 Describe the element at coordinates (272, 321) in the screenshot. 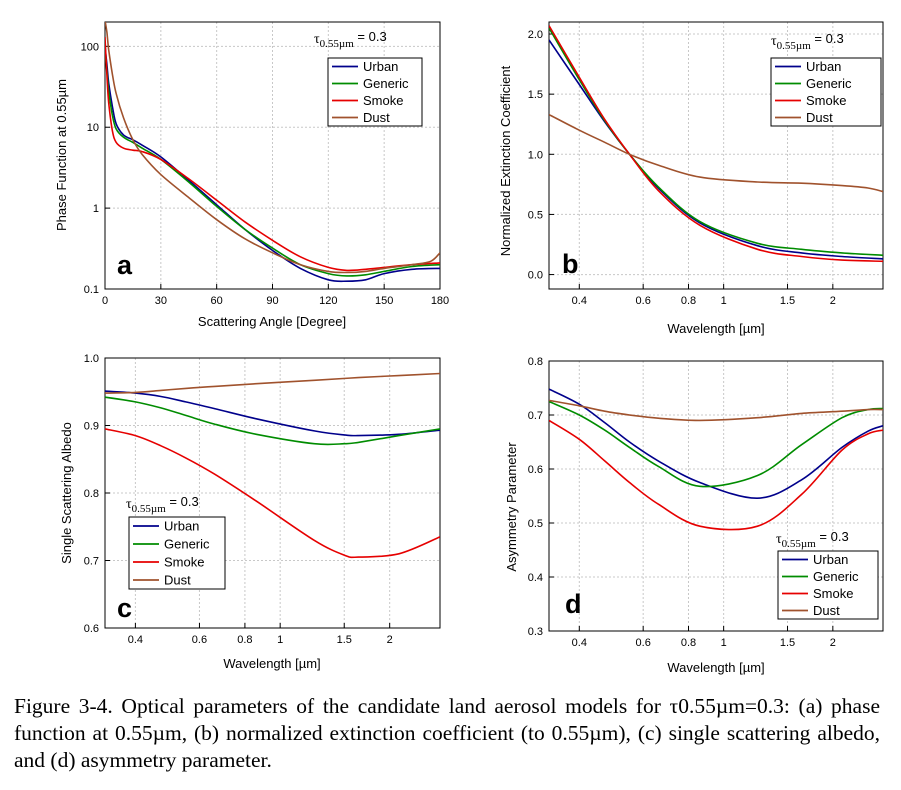

I see `x-axis-label: Scattering Angle [Degree]` at that location.